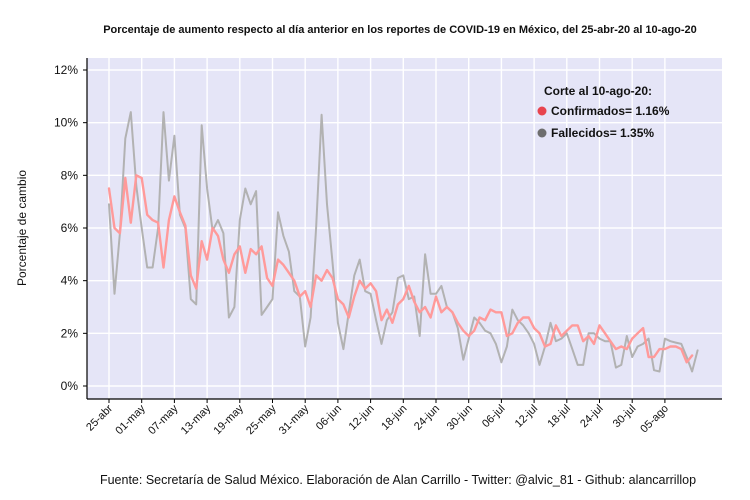  What do you see at coordinates (460, 418) in the screenshot?
I see `x-tick-label: 30-jun` at bounding box center [460, 418].